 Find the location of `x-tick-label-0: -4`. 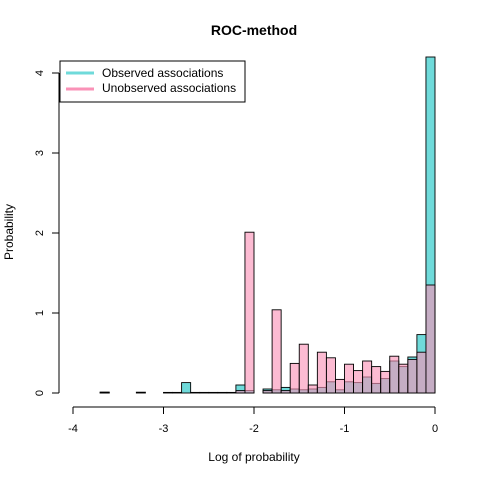

x-tick-label-0: -4 is located at coordinates (73, 429).